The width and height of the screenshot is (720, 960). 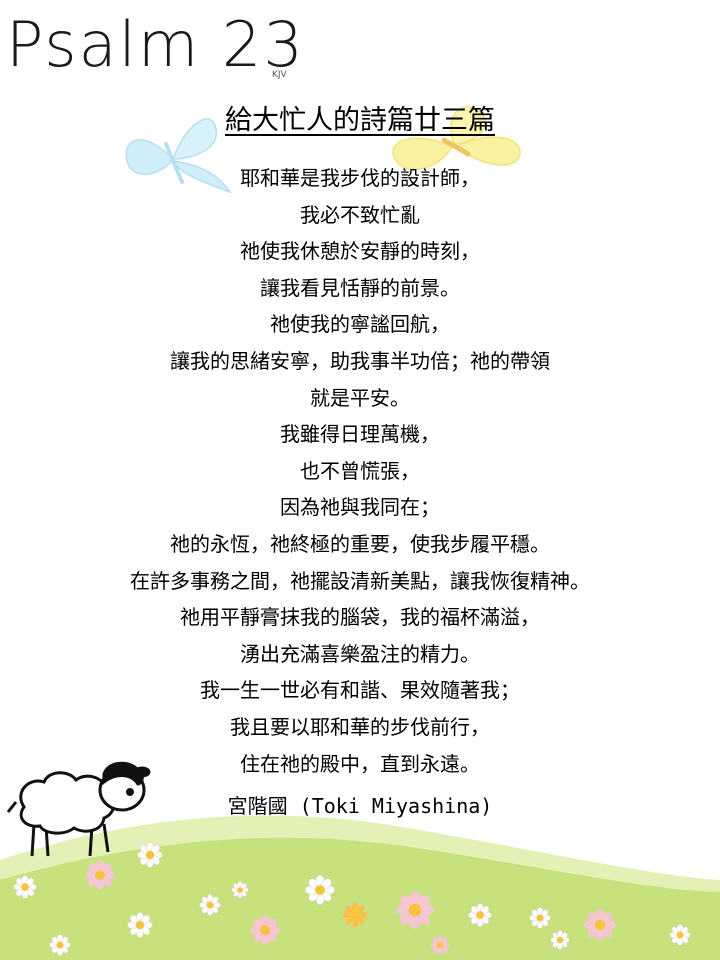 I want to click on poem-line: 祂的永恆，祂終極的重要，使我步履平穩。, so click(x=360, y=543).